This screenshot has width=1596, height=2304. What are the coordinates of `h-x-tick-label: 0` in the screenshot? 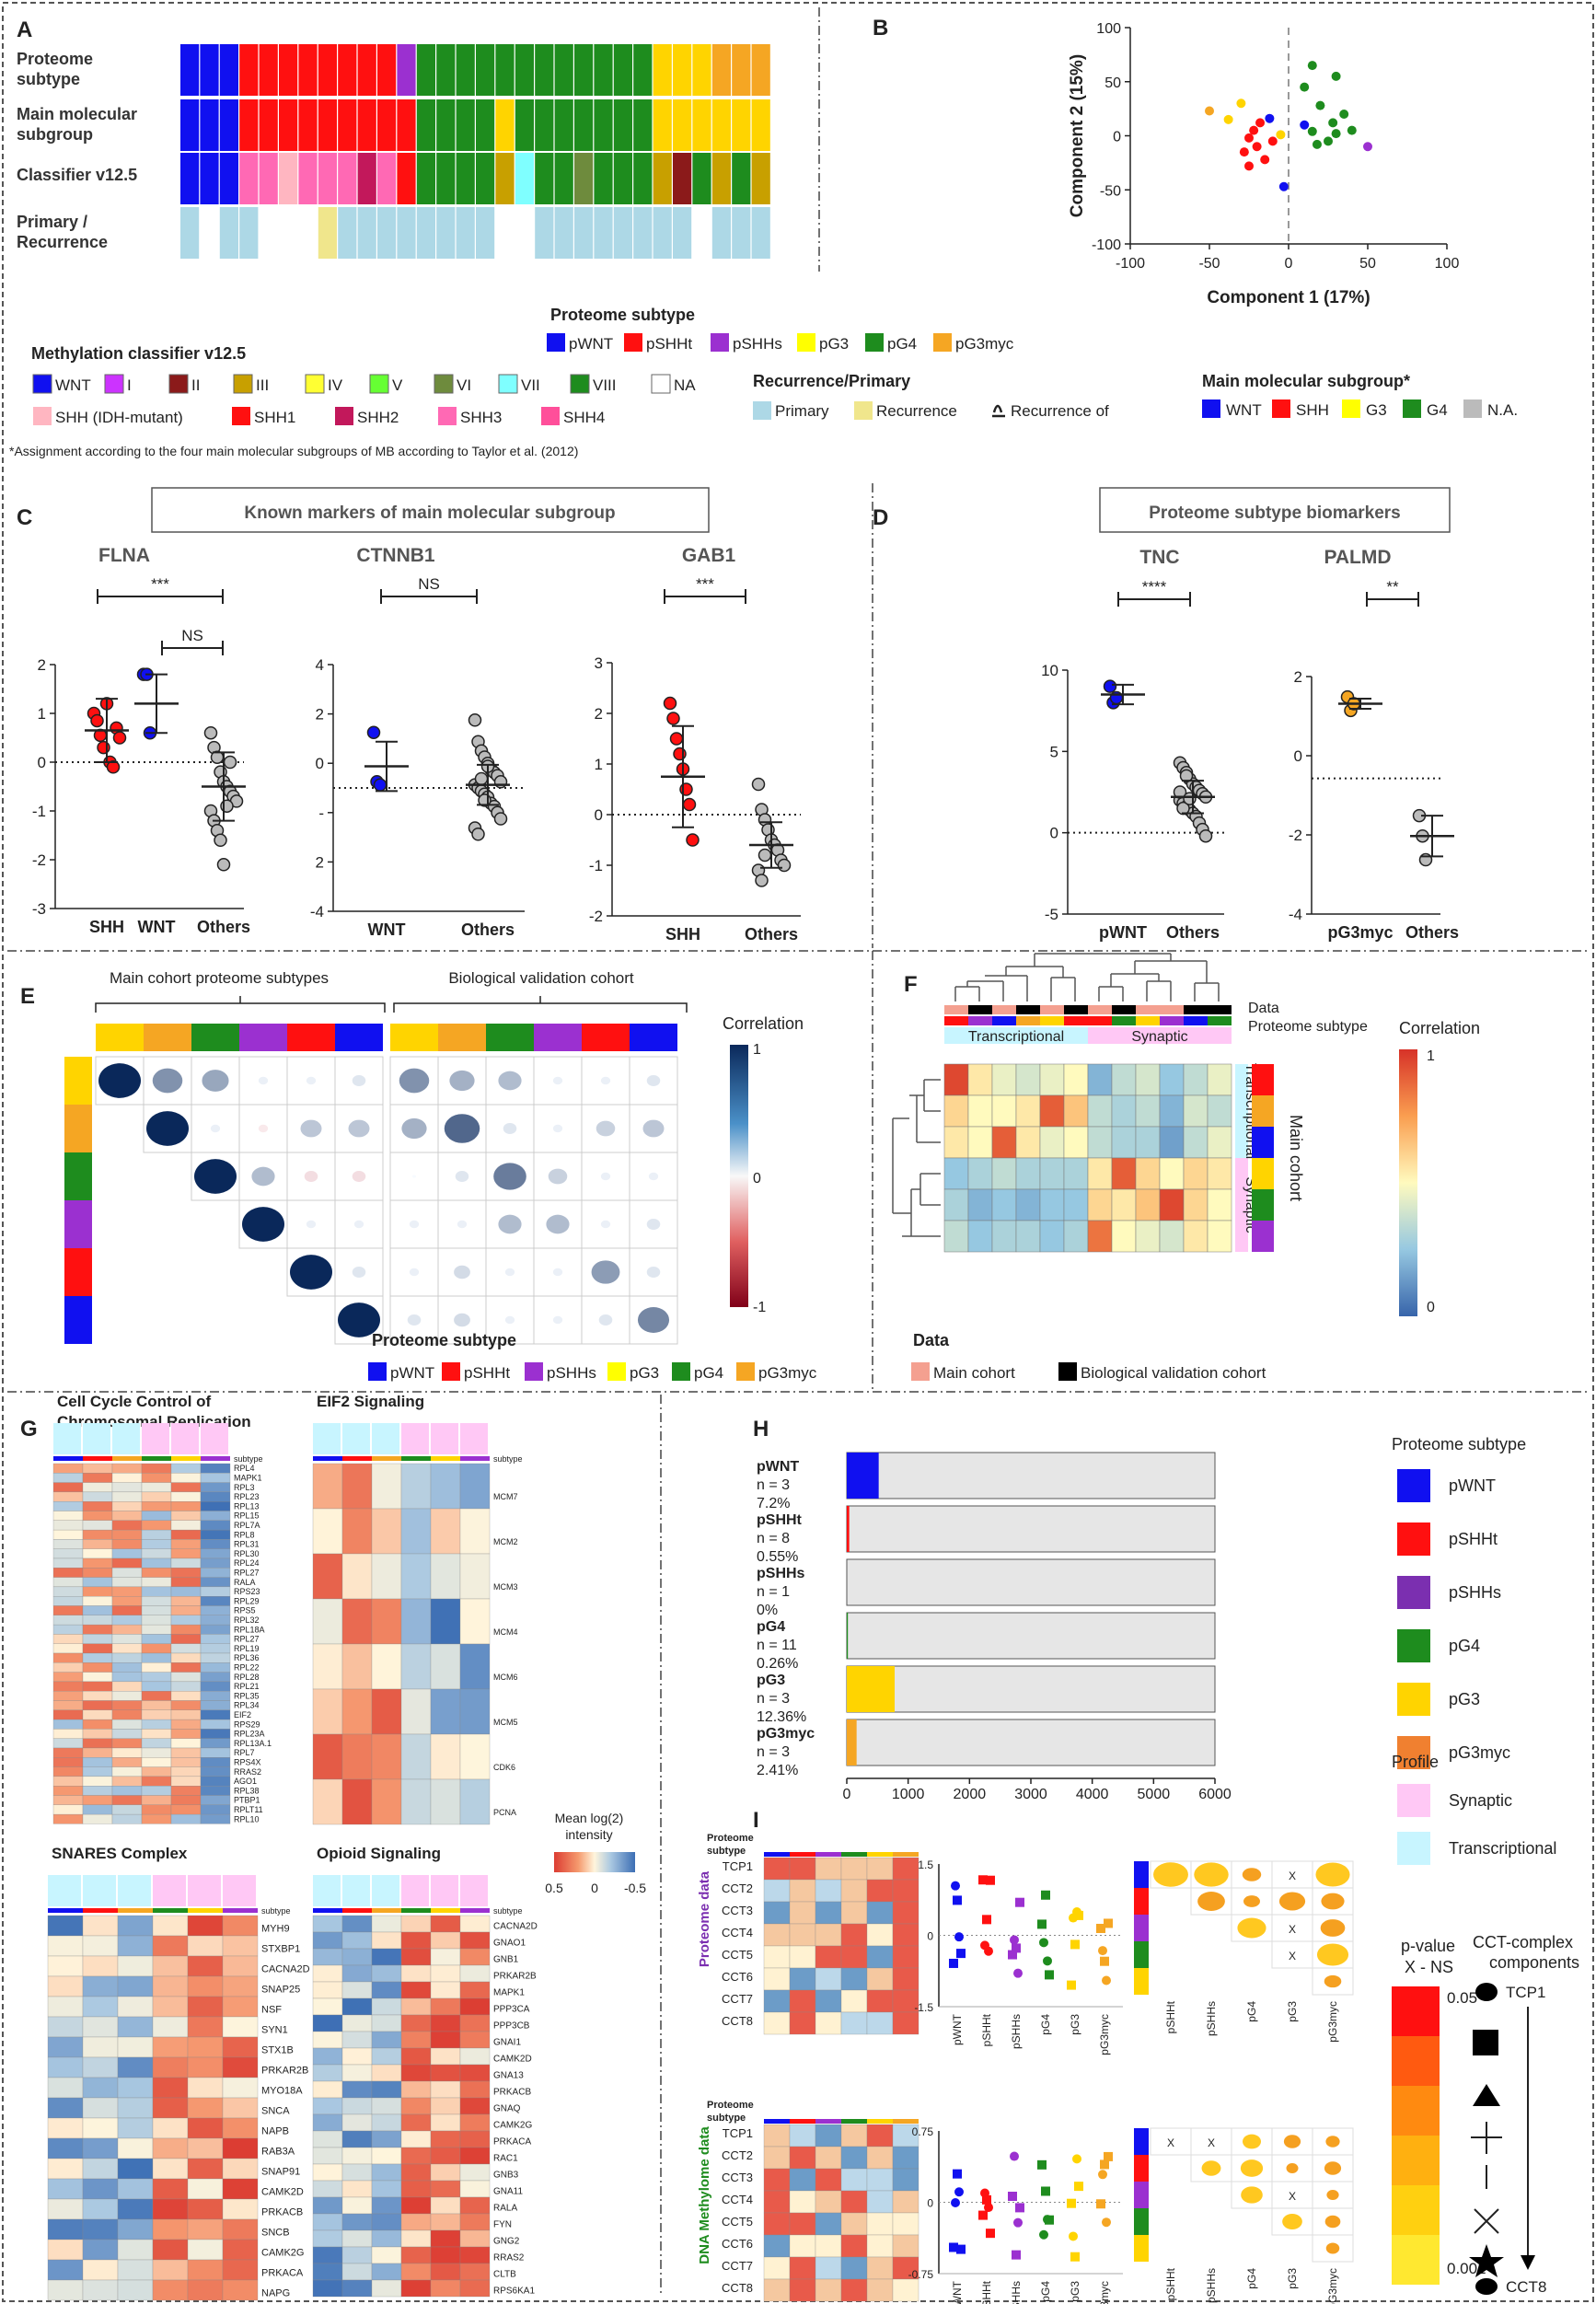 It's located at (847, 1794).